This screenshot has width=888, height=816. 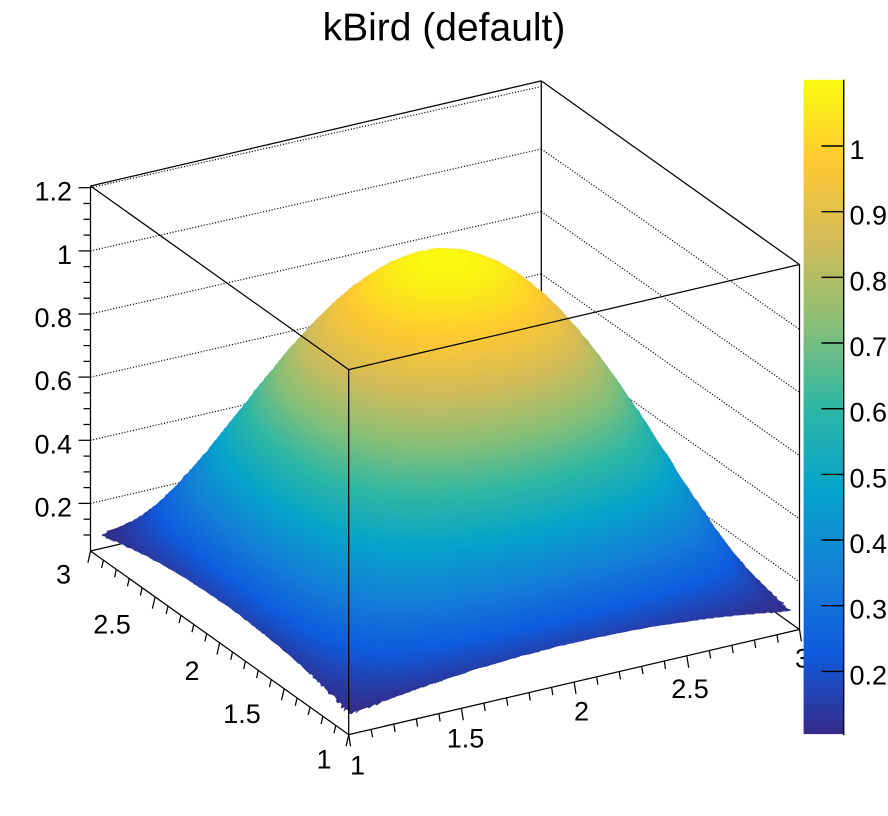 What do you see at coordinates (869, 216) in the screenshot?
I see `svg-text: 0.9` at bounding box center [869, 216].